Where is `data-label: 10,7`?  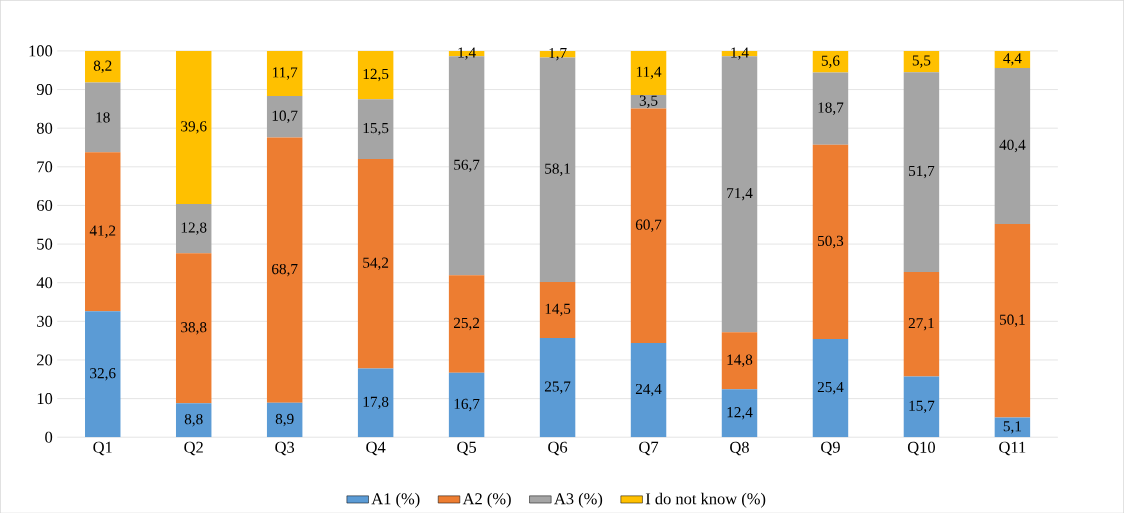
data-label: 10,7 is located at coordinates (285, 116).